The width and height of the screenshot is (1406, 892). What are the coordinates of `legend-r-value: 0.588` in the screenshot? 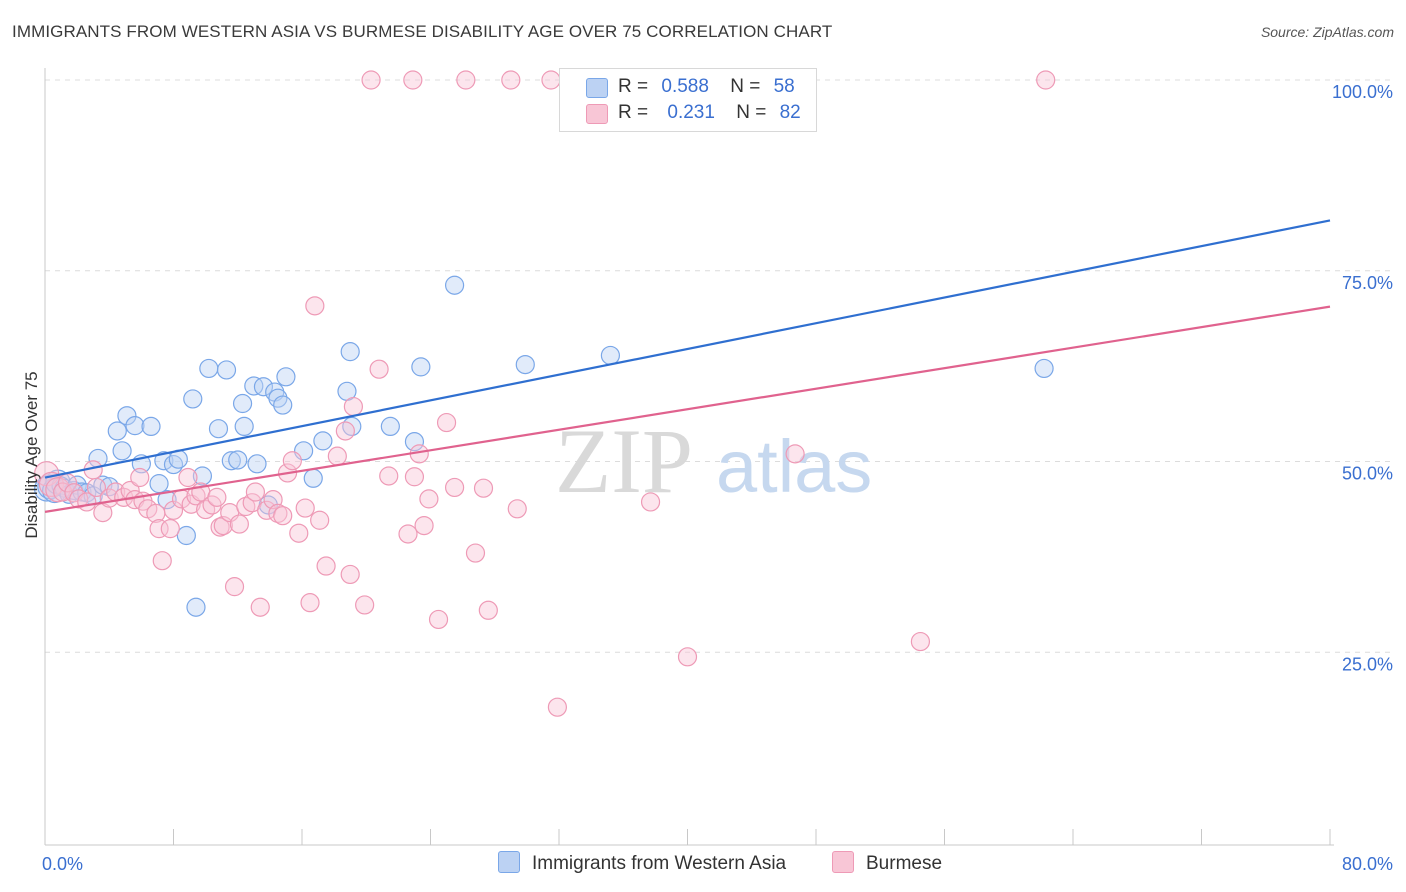 It's located at (685, 86).